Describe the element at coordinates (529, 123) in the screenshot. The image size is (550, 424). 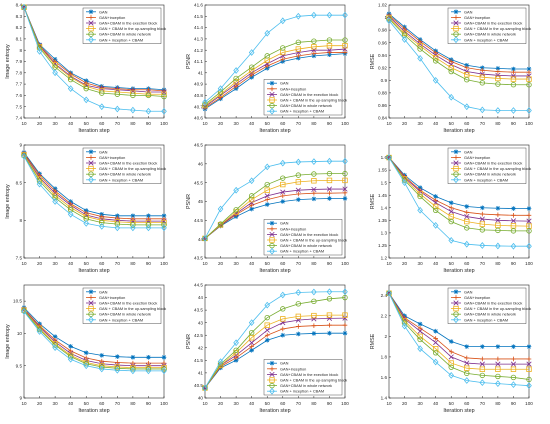
I see `x-tick-label: 100` at that location.